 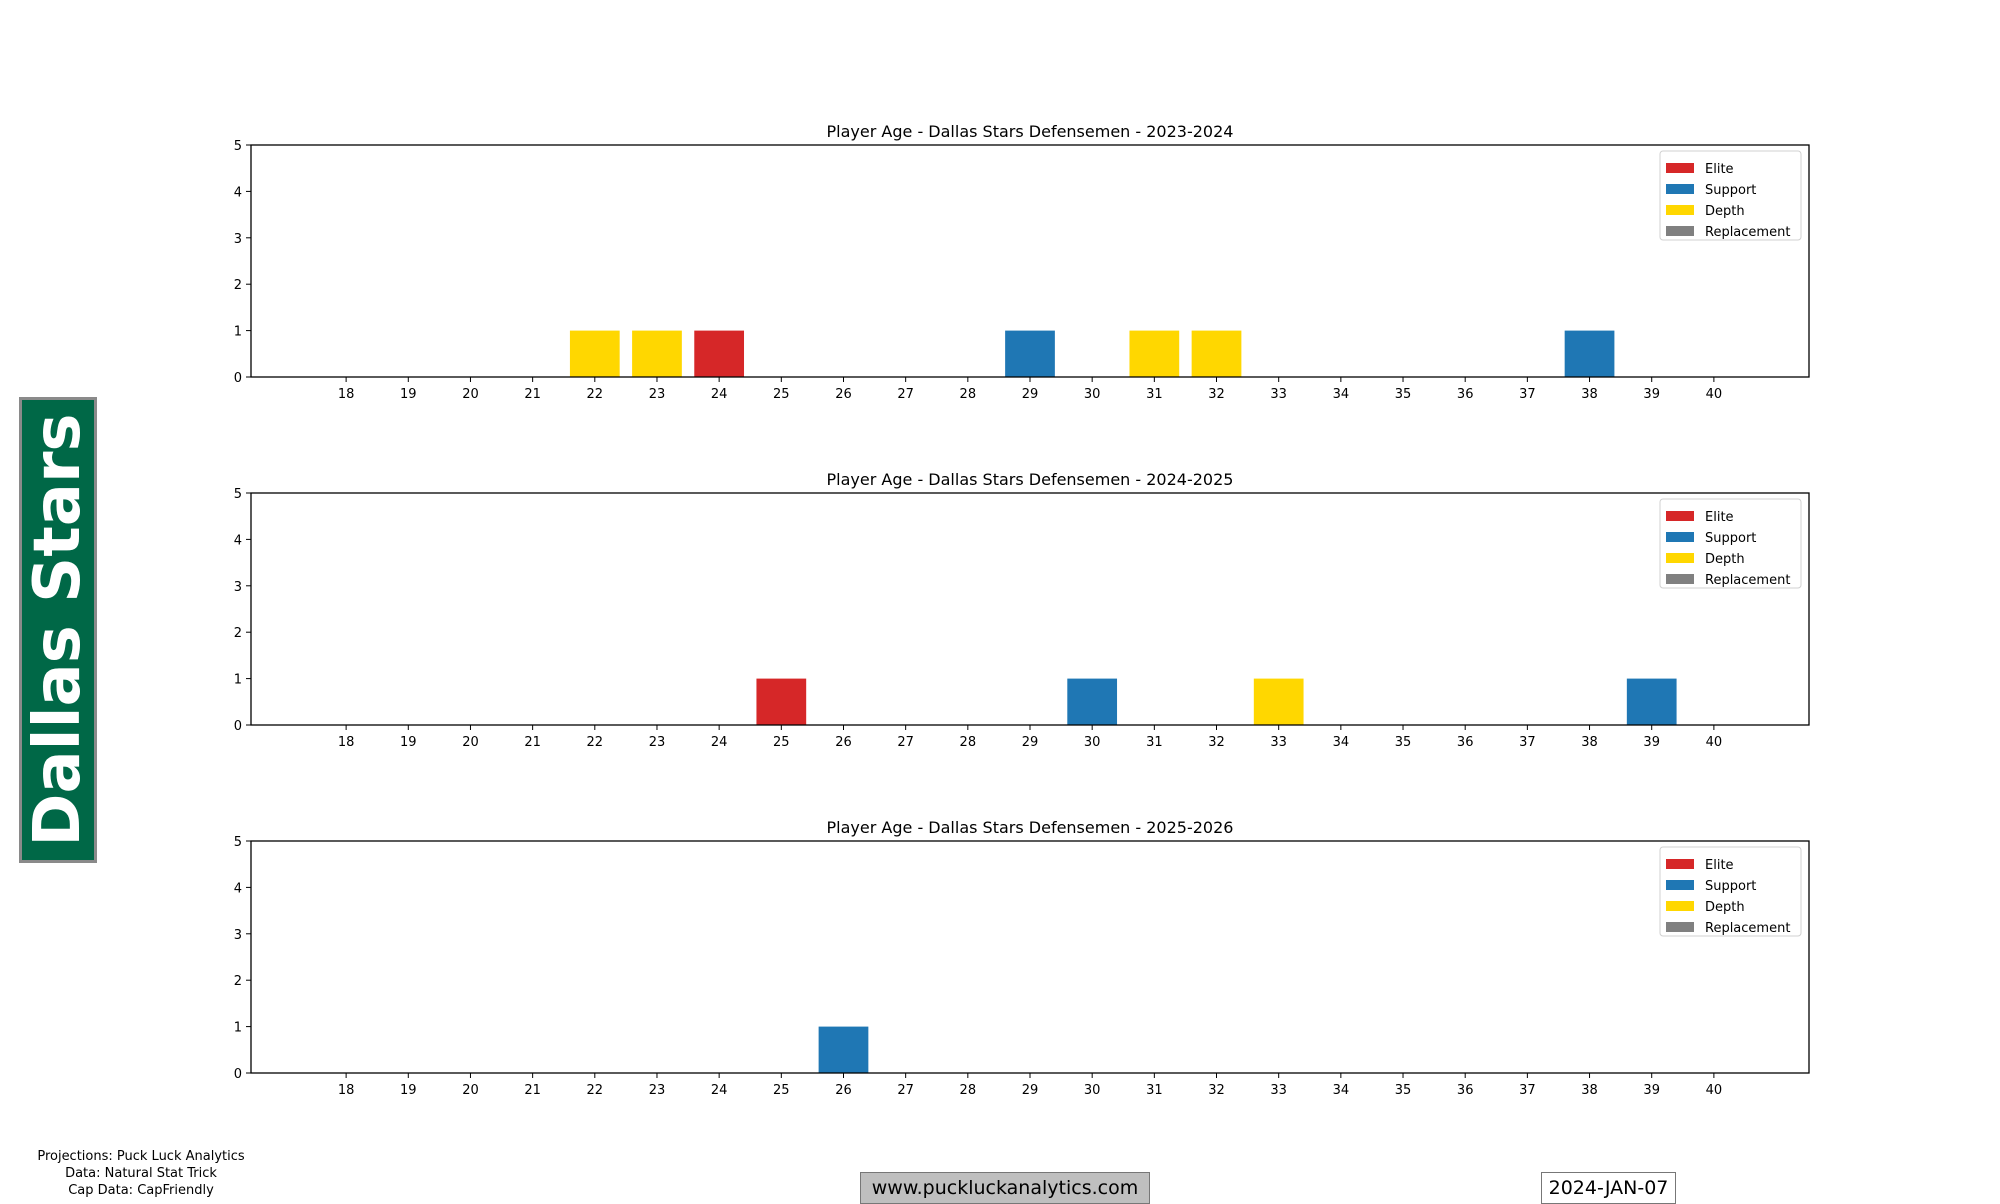 What do you see at coordinates (1730, 190) in the screenshot?
I see `legend-label-support: Support` at bounding box center [1730, 190].